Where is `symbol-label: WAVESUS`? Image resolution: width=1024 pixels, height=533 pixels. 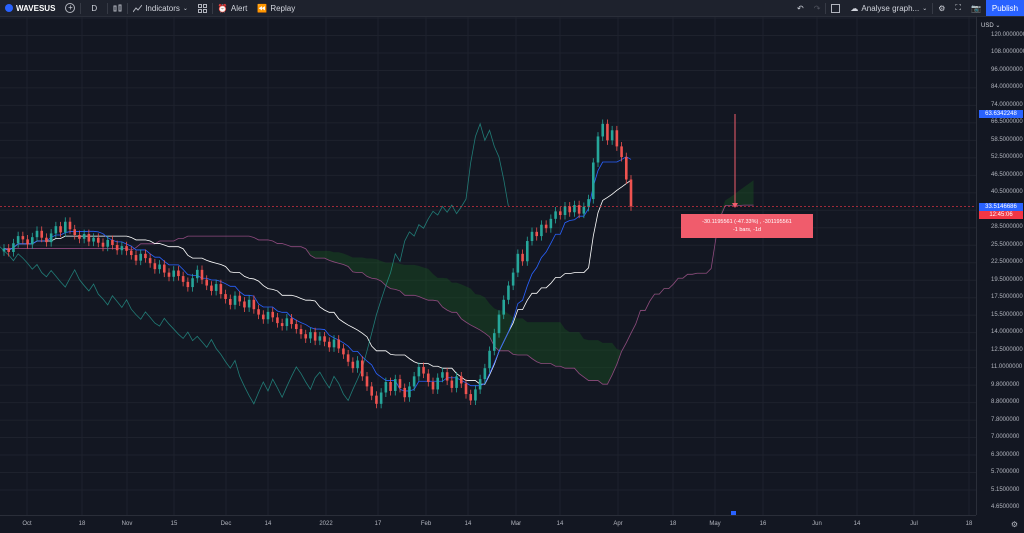 symbol-label: WAVESUS is located at coordinates (36, 8).